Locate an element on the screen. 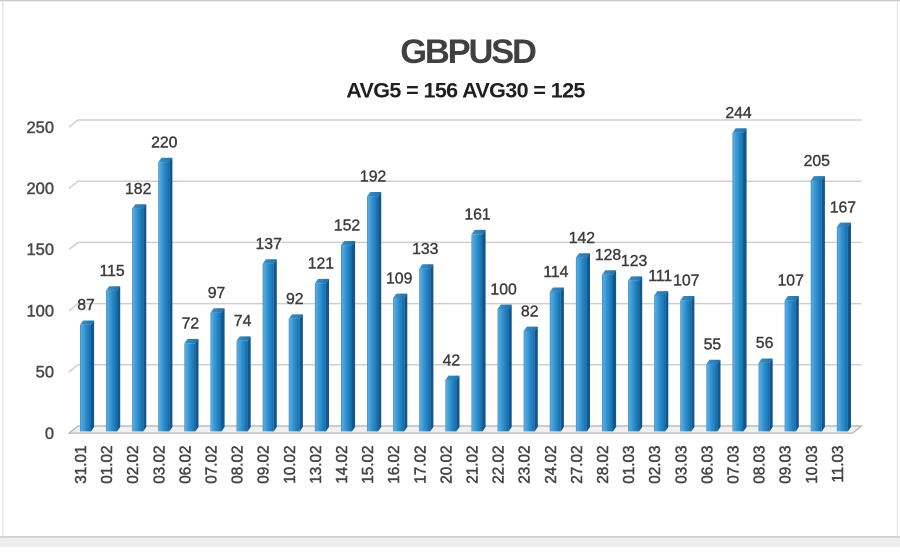  svg-text: 16.02 is located at coordinates (394, 465).